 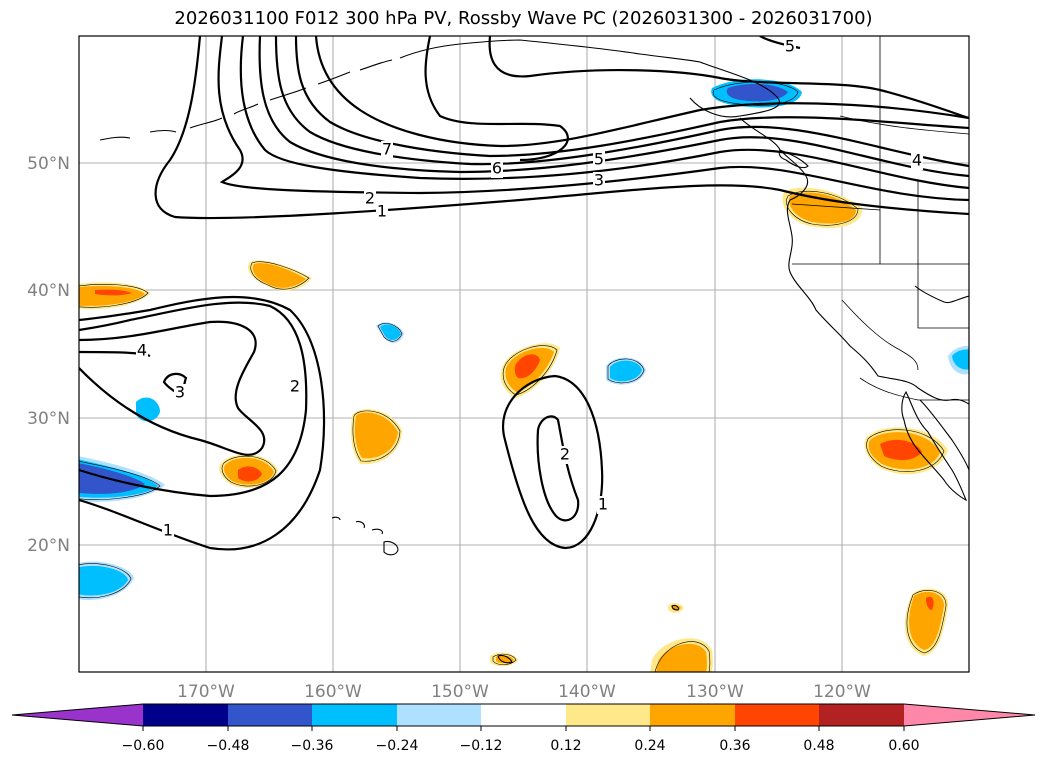 I want to click on lon-label: 170°W, so click(x=206, y=692).